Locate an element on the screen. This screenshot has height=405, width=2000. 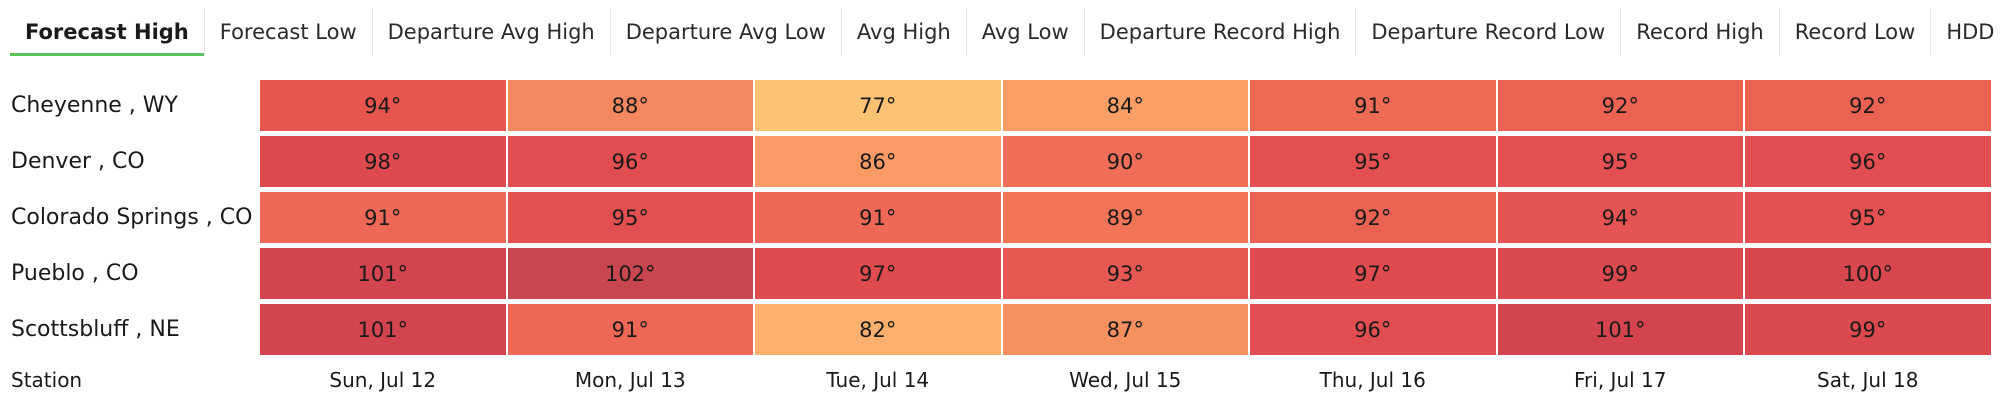
temperature-cell: 87° is located at coordinates (1125, 329).